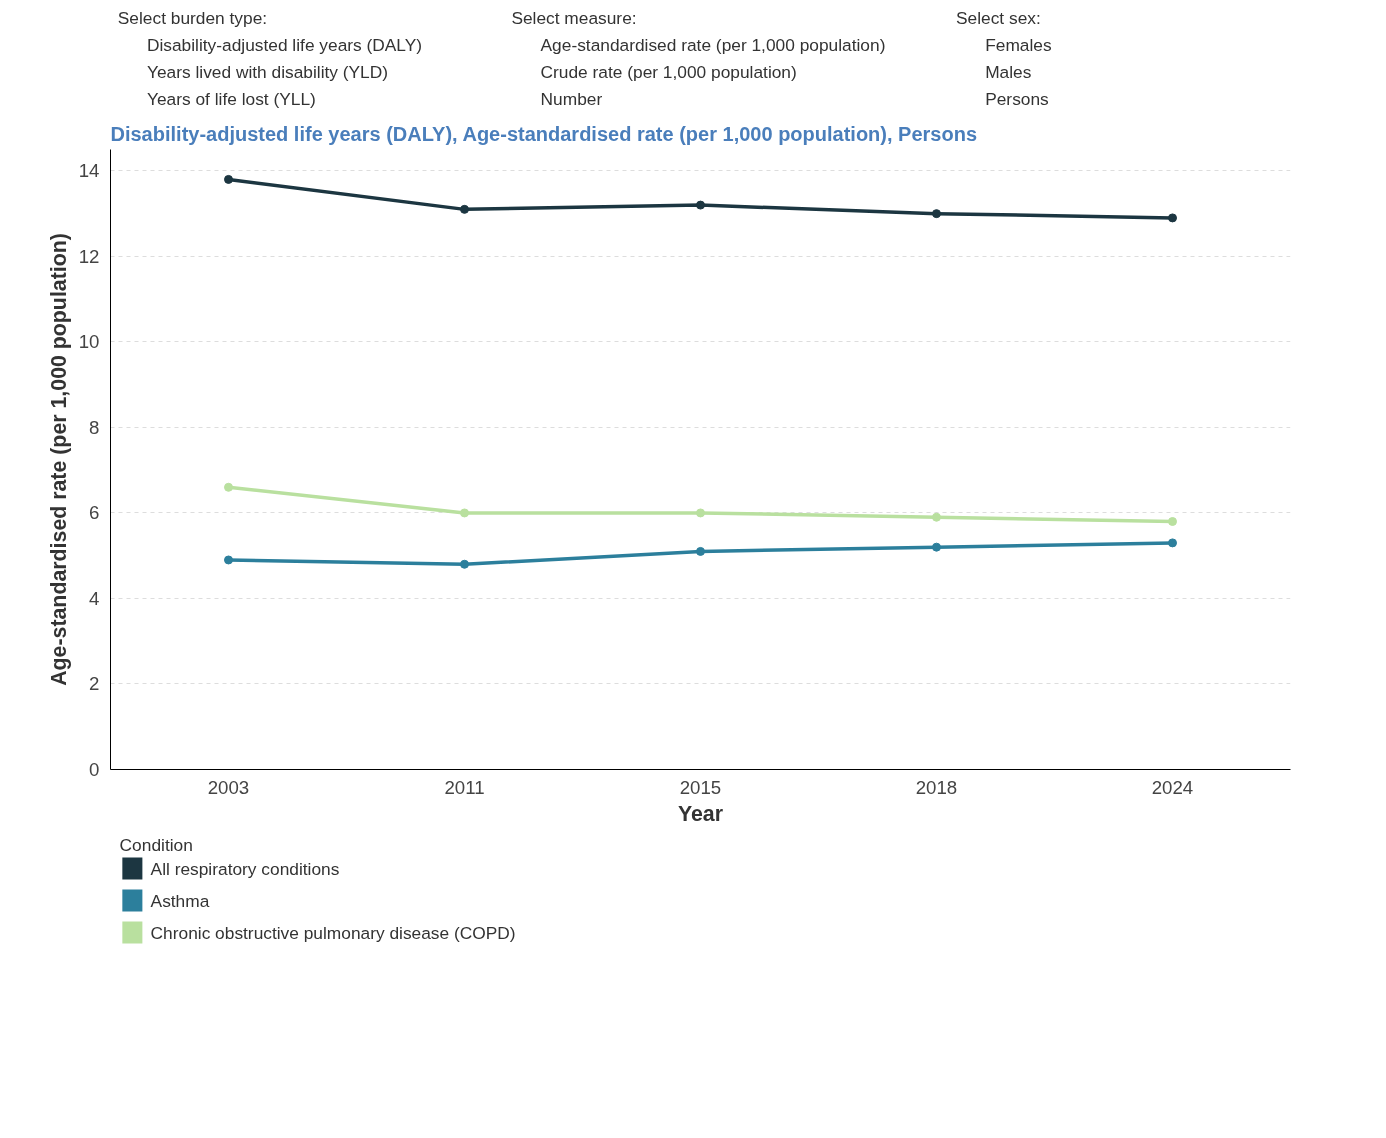 The width and height of the screenshot is (1386, 1138). What do you see at coordinates (94, 769) in the screenshot?
I see `y-tick-label: 0` at bounding box center [94, 769].